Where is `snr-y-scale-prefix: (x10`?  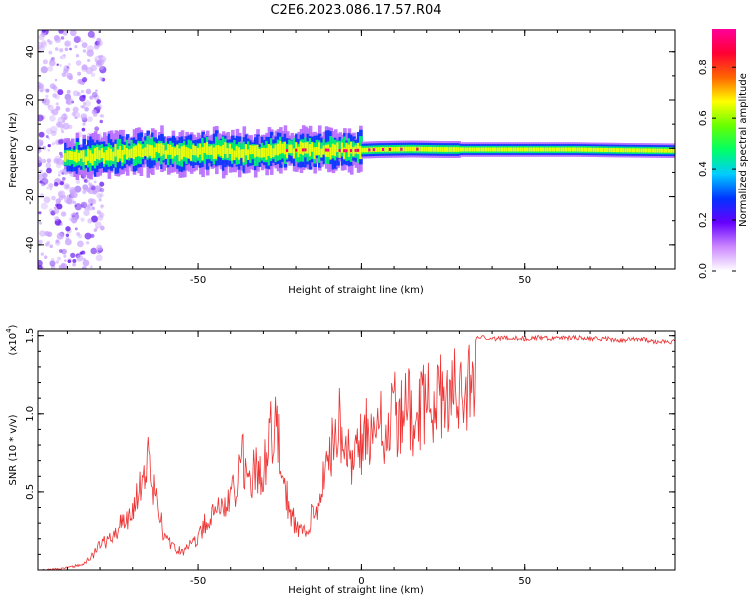 snr-y-scale-prefix: (x10 is located at coordinates (13, 344).